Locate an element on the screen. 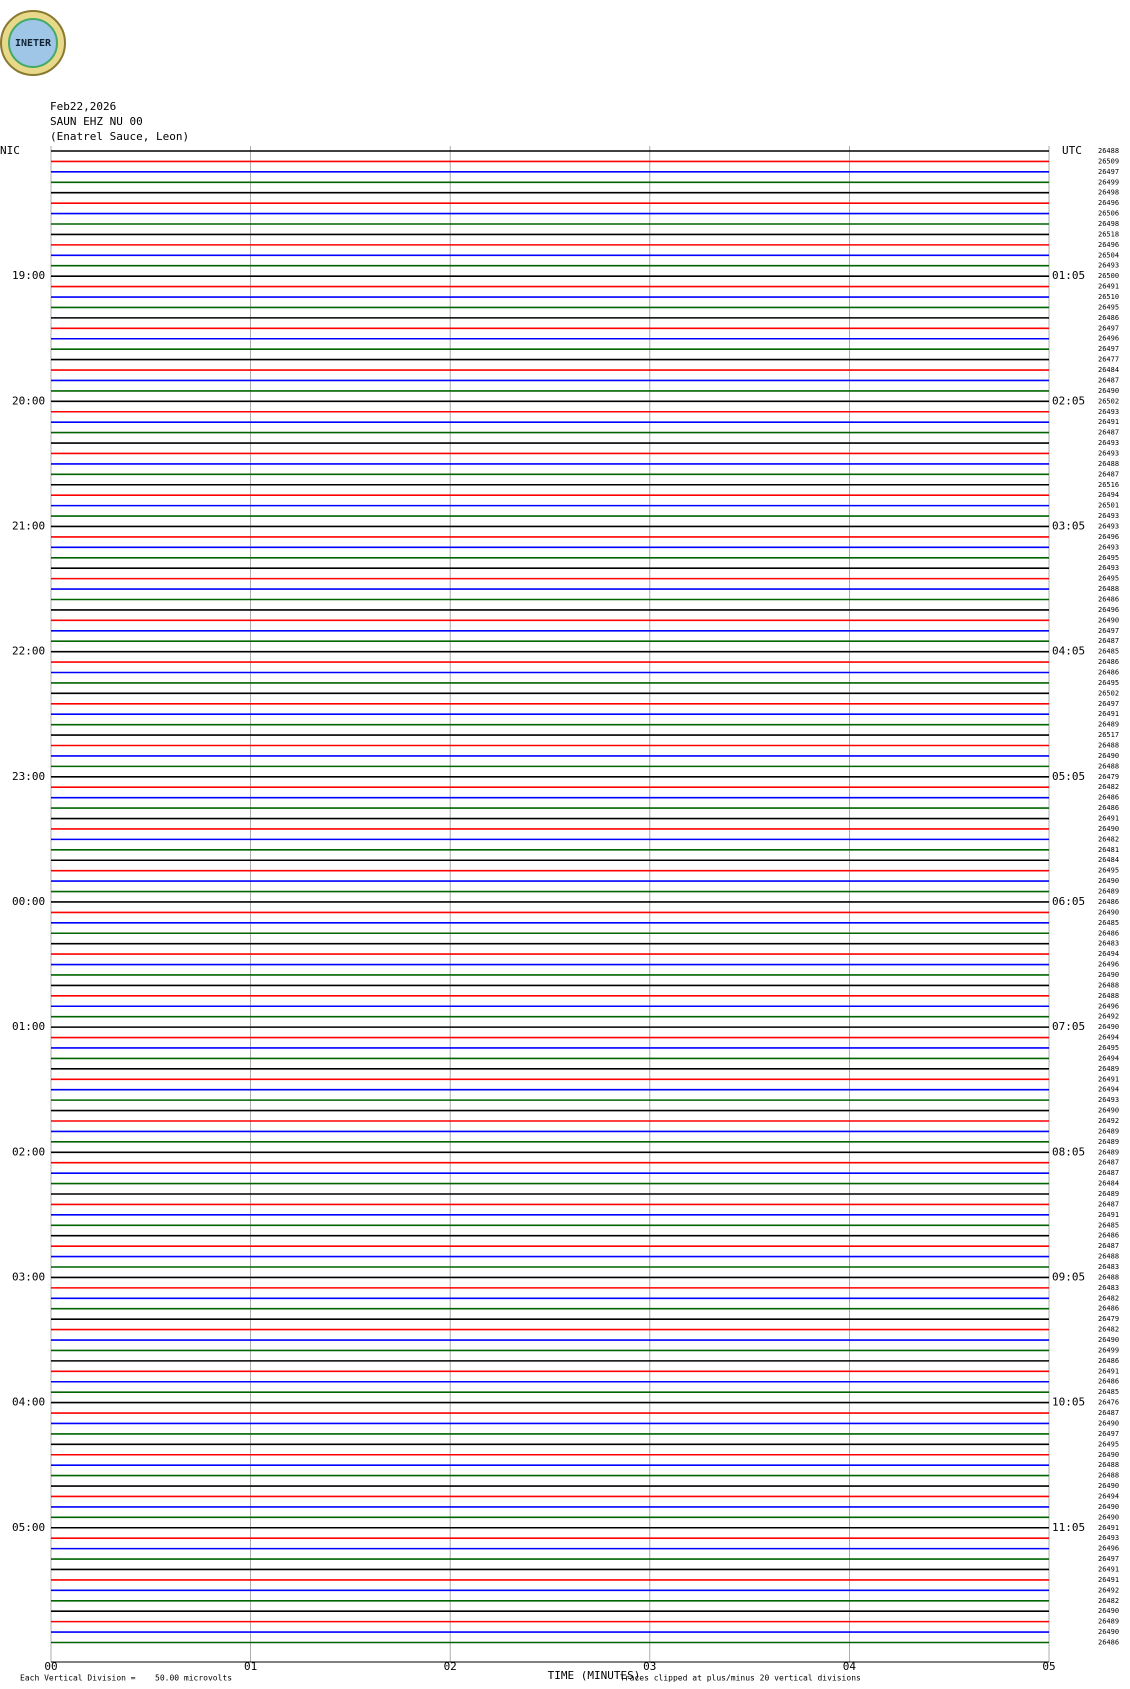 Image resolution: width=1130 pixels, height=1689 pixels. right-time: 01:05 is located at coordinates (1068, 275).